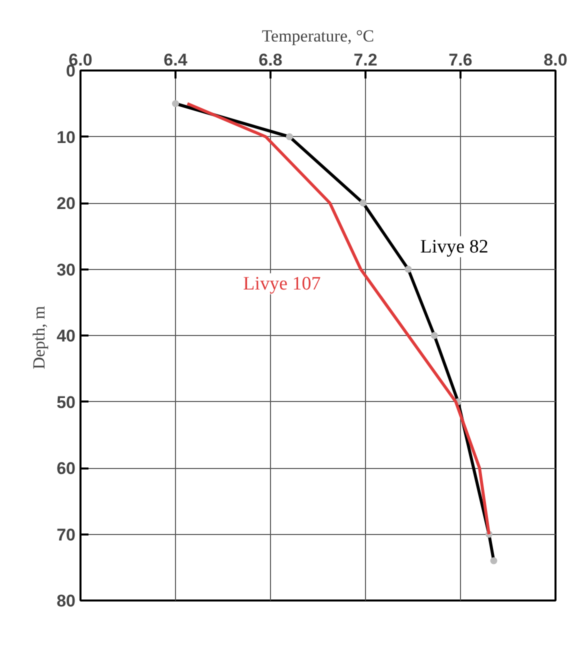 This screenshot has width=587, height=650. What do you see at coordinates (454, 247) in the screenshot?
I see `series-label: Livye 82` at bounding box center [454, 247].